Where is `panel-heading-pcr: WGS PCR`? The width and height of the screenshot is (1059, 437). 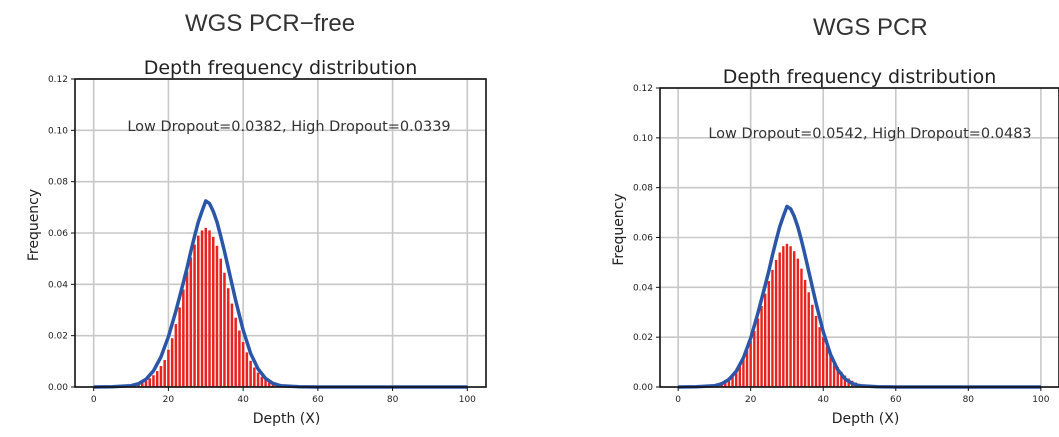
panel-heading-pcr: WGS PCR is located at coordinates (870, 28).